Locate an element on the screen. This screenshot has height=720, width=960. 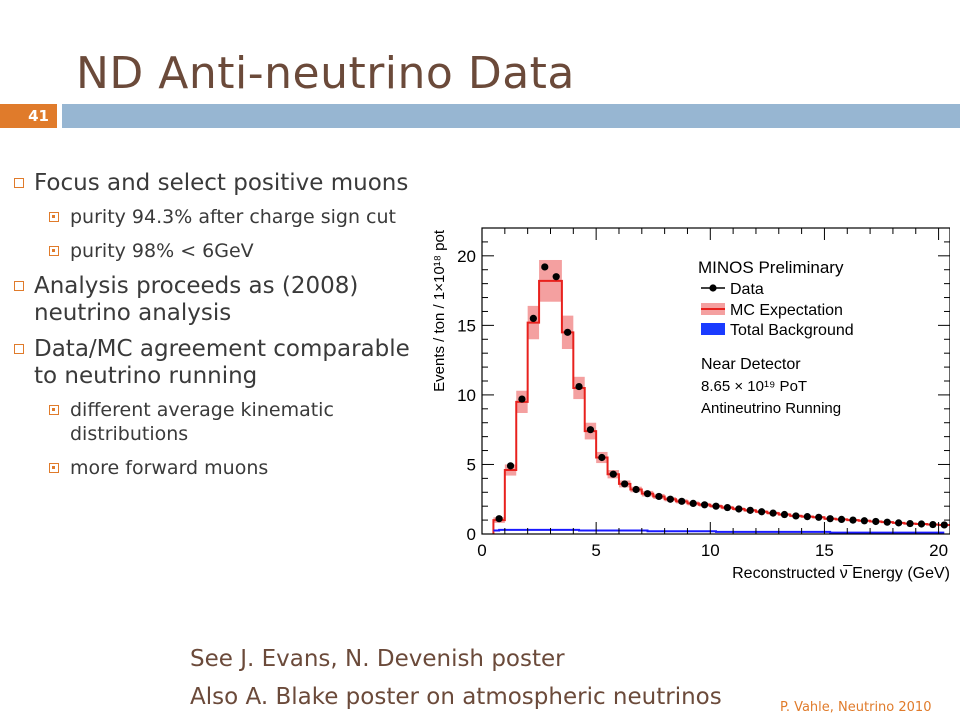
x-tick-label: 0 is located at coordinates (481, 550).